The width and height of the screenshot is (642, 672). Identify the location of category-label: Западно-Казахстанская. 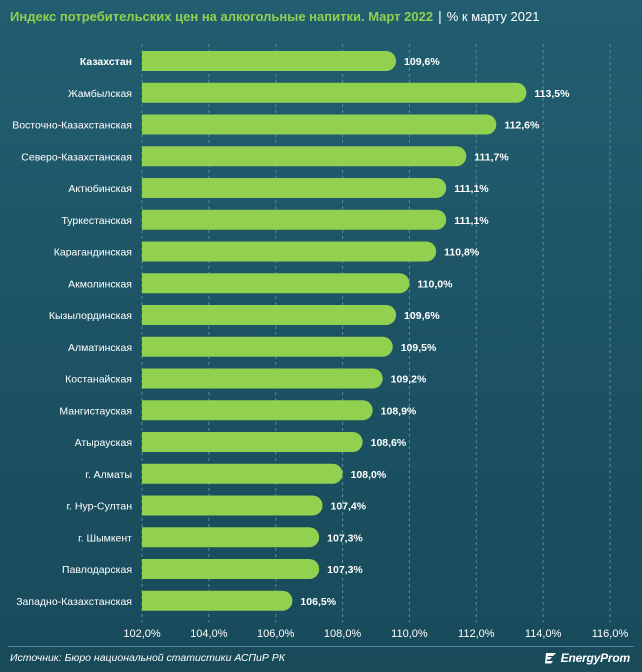
(74, 602).